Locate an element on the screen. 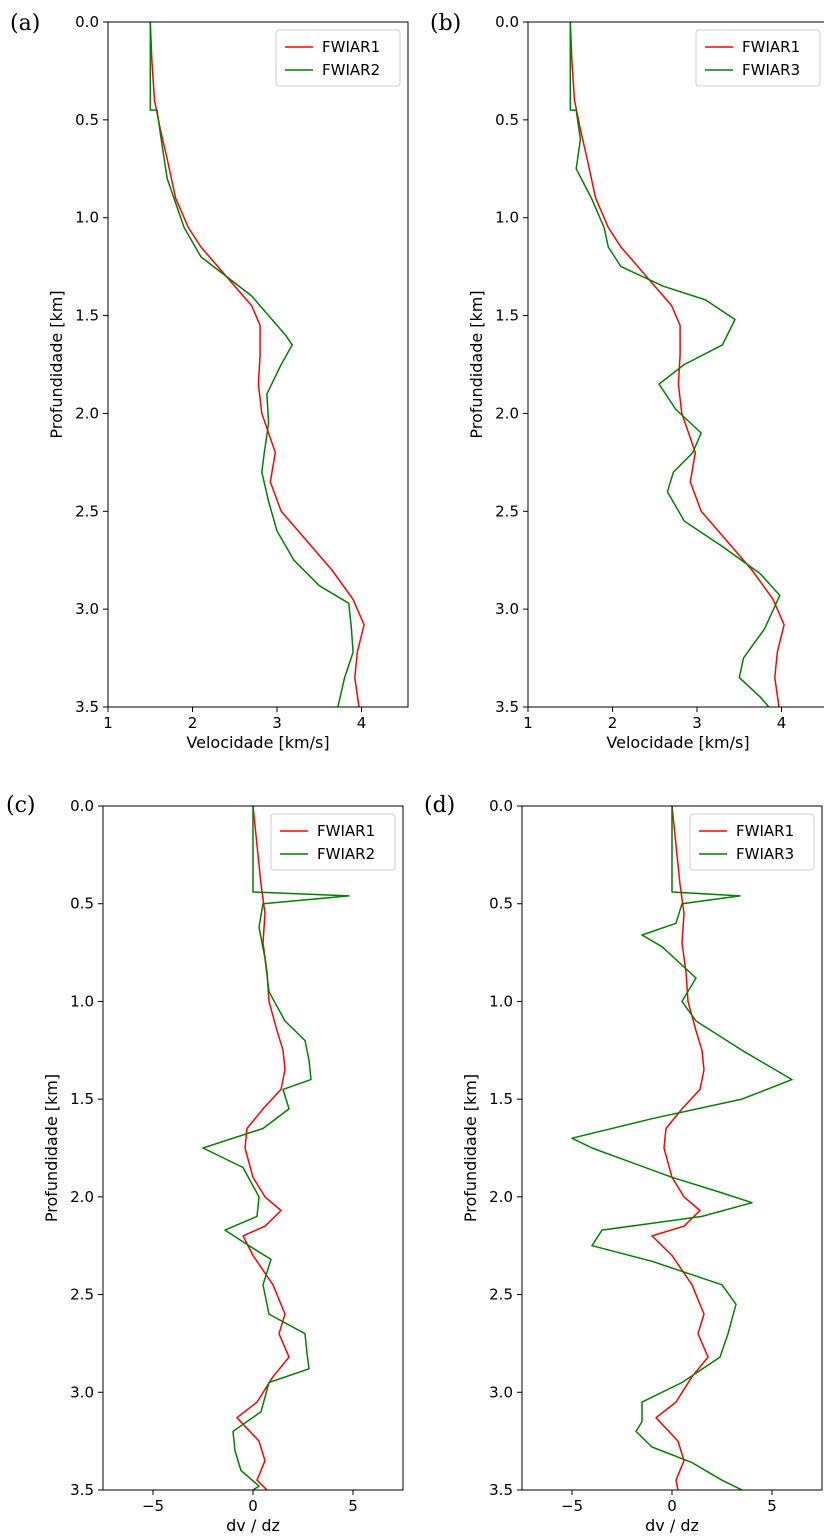 Image resolution: width=824 pixels, height=1540 pixels. panel-label: (c) is located at coordinates (21, 805).